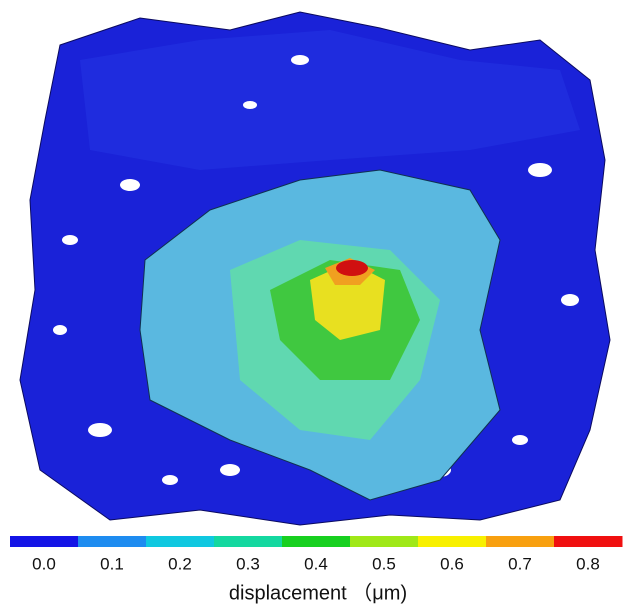 The height and width of the screenshot is (608, 625). What do you see at coordinates (452, 563) in the screenshot?
I see `colorbar-tick-label: 0.6` at bounding box center [452, 563].